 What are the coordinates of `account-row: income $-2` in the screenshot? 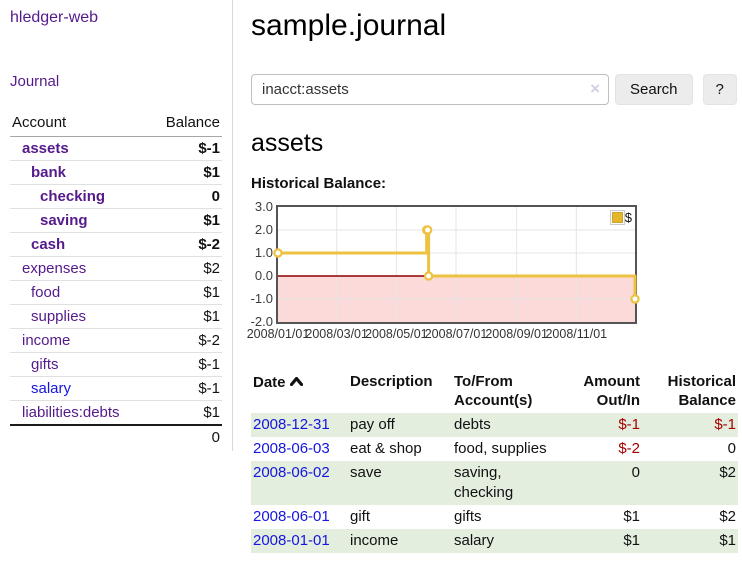 It's located at (116, 340).